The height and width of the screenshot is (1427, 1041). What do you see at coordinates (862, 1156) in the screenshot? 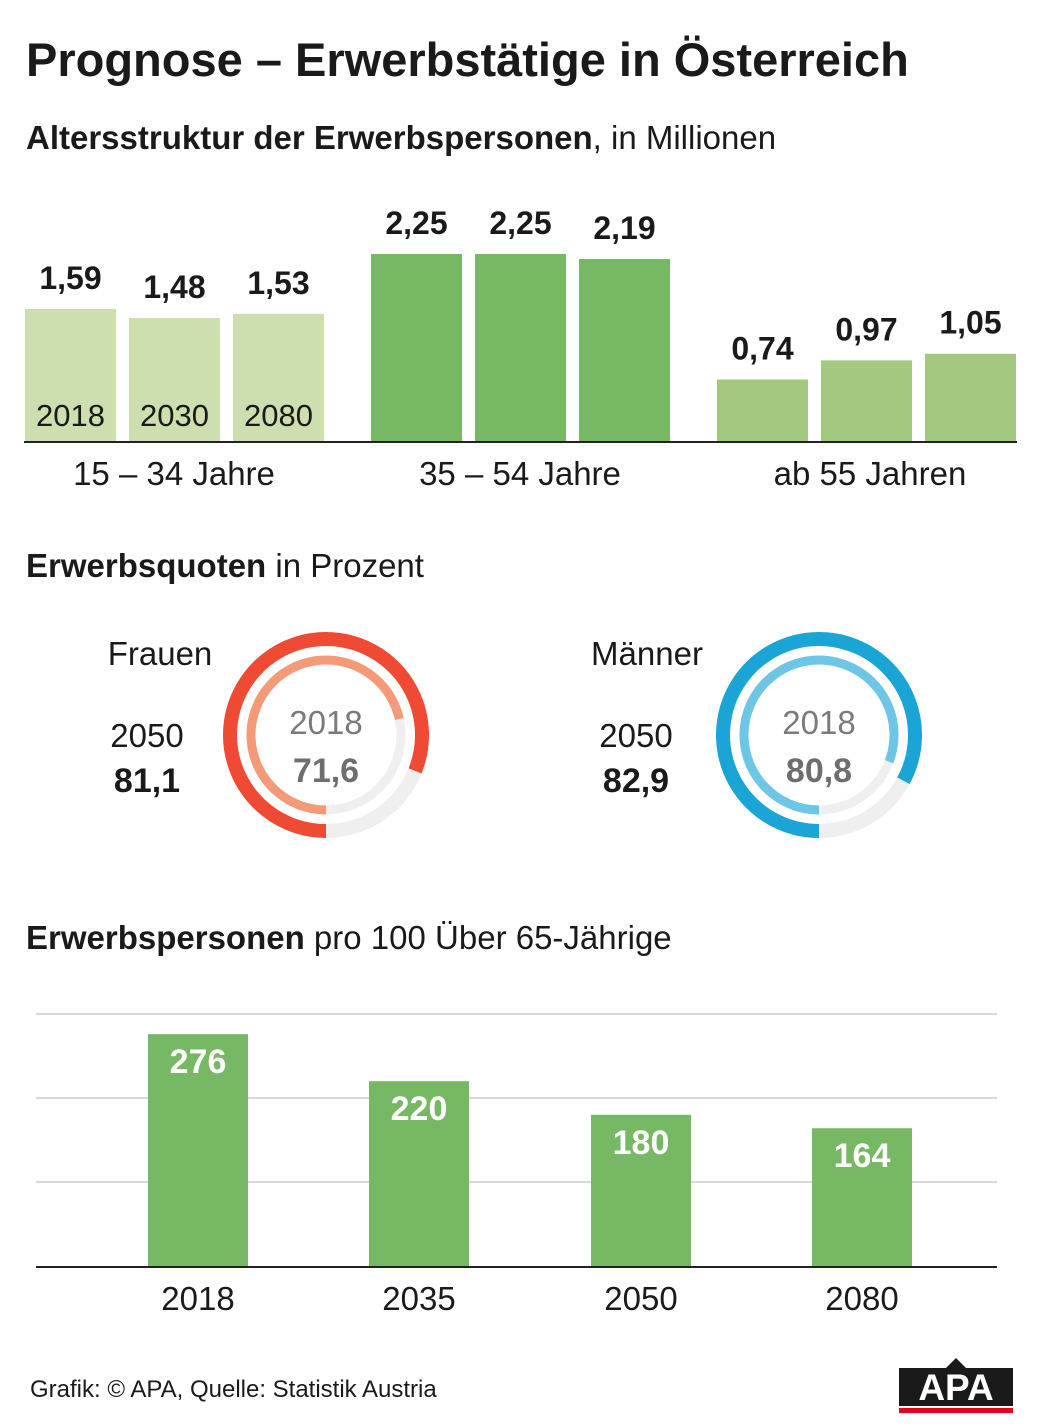
I see `bar-value-label: 164` at bounding box center [862, 1156].